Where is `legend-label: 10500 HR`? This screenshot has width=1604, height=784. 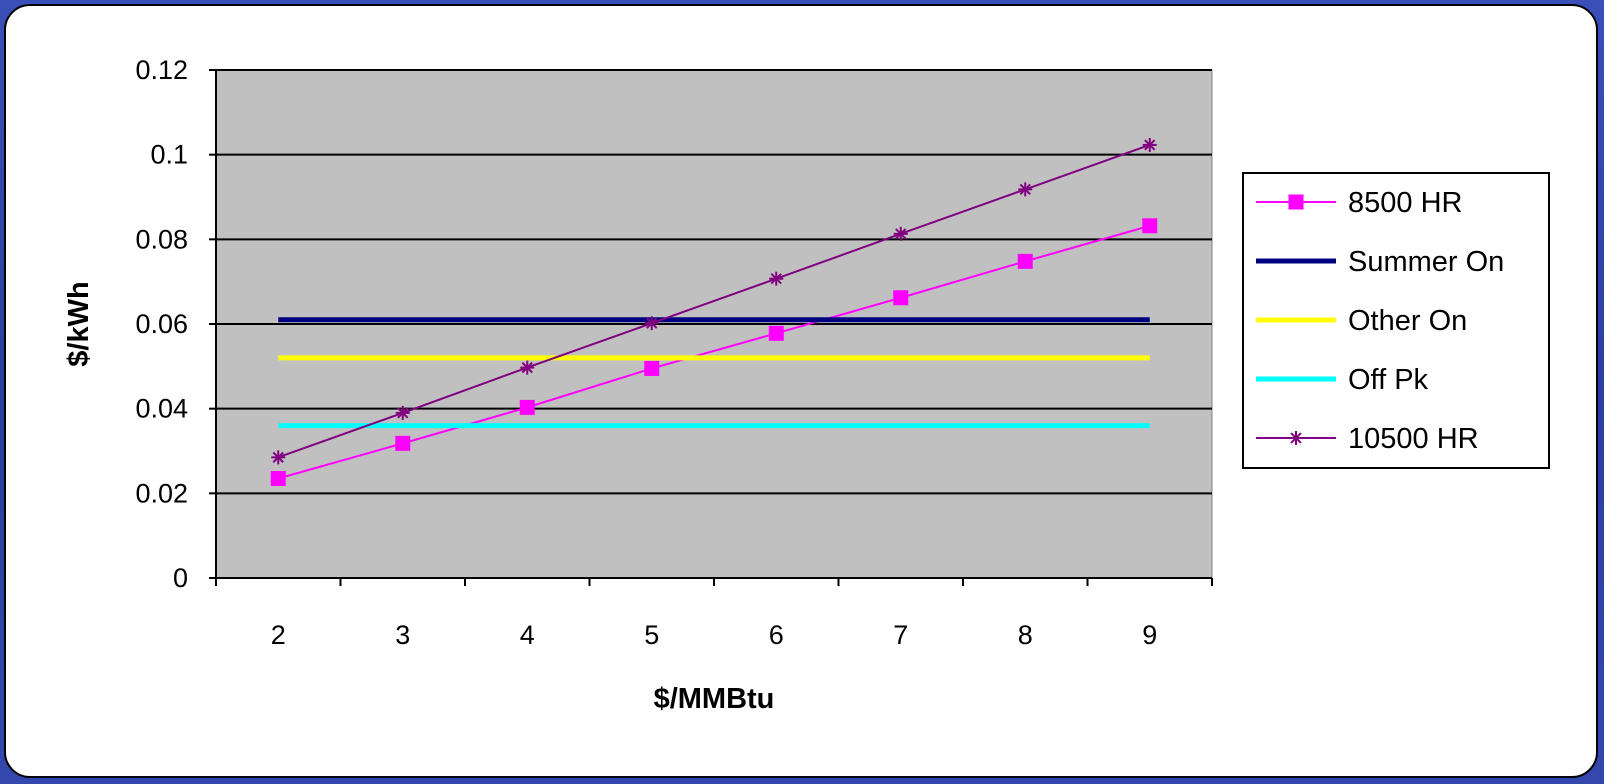
legend-label: 10500 HR is located at coordinates (1413, 439).